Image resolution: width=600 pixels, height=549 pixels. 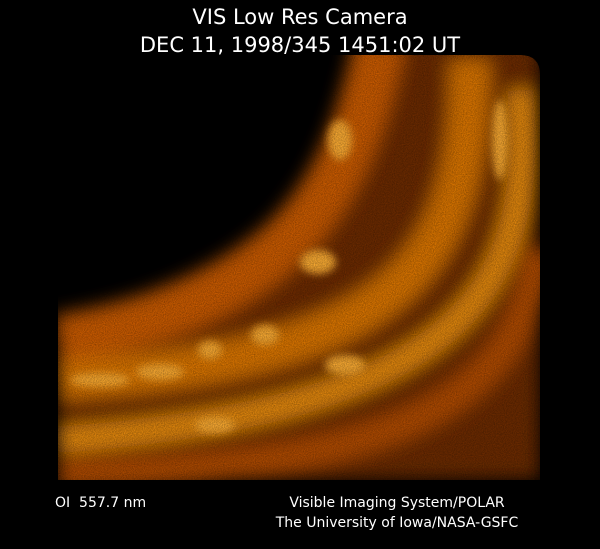 What do you see at coordinates (100, 503) in the screenshot?
I see `wavelength: OI 557.7 nm` at bounding box center [100, 503].